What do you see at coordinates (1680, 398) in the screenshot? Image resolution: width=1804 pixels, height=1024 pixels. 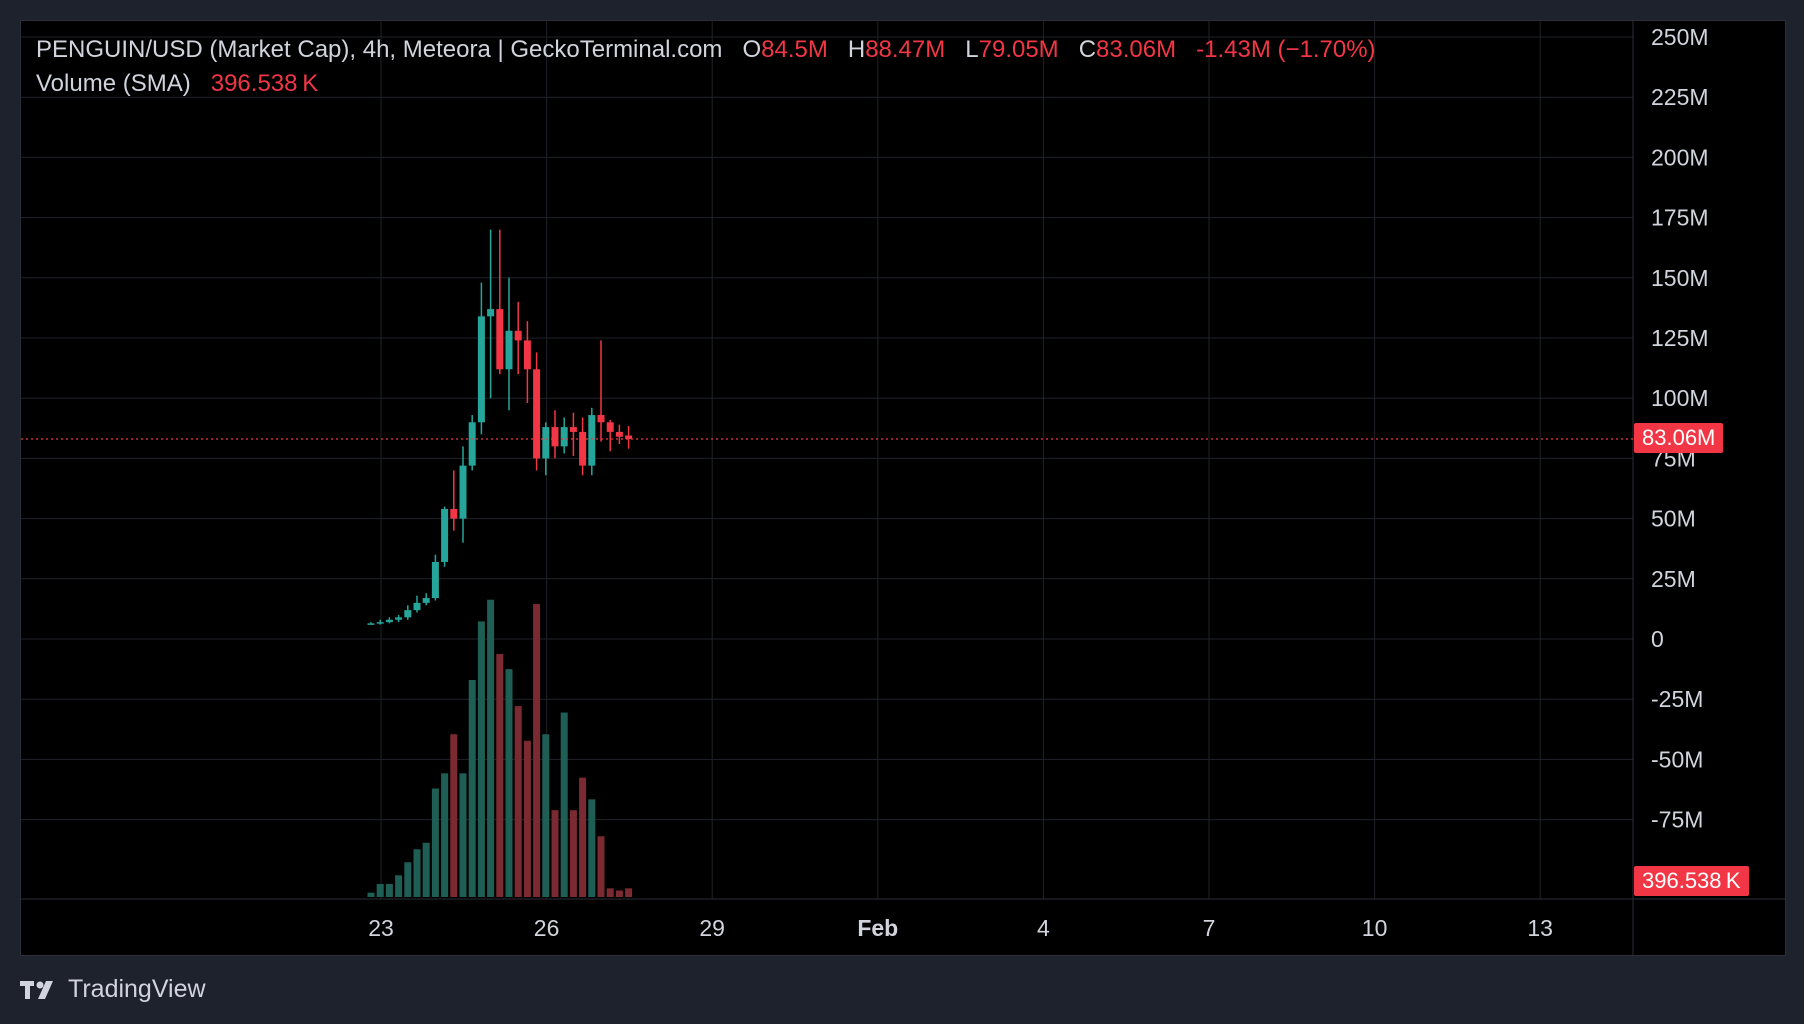 I see `y-tick-label: 100M` at bounding box center [1680, 398].